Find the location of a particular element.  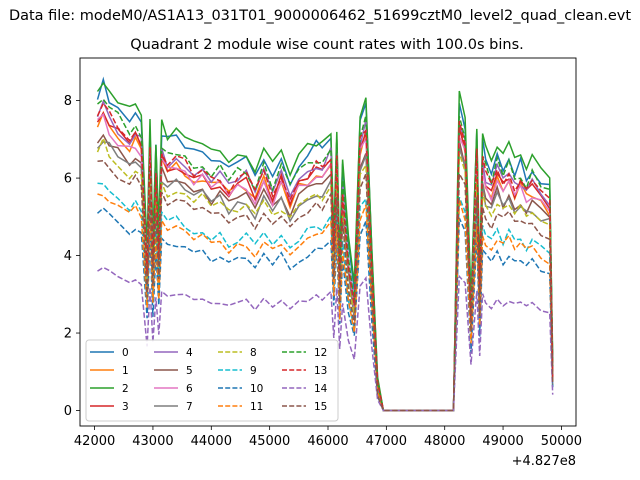

legend-label: 2 is located at coordinates (125, 389).